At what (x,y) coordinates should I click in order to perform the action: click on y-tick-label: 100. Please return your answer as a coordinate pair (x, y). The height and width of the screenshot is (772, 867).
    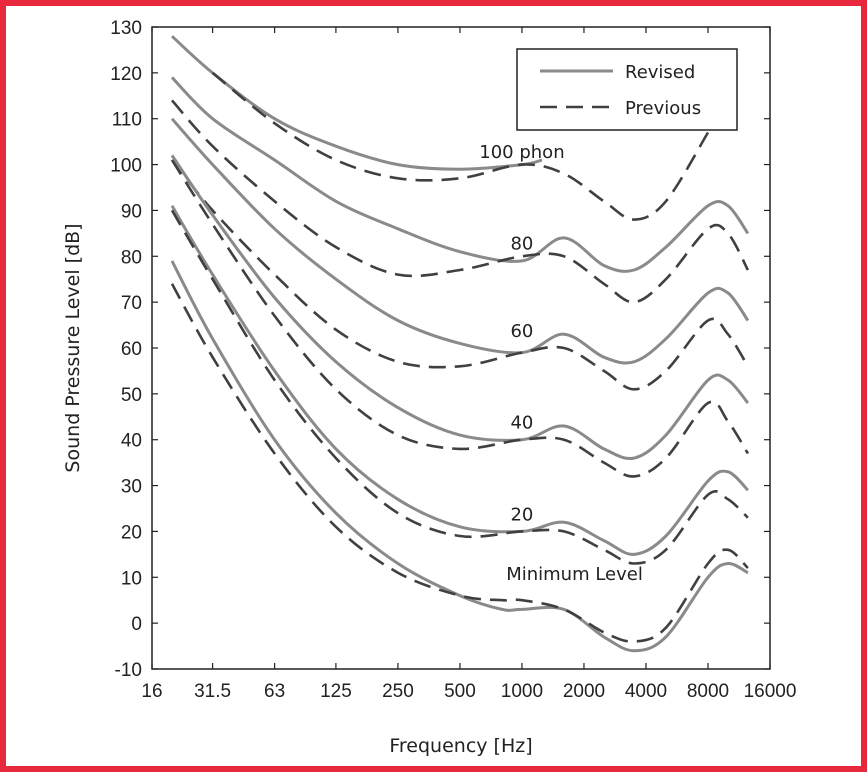
    Looking at the image, I should click on (126, 166).